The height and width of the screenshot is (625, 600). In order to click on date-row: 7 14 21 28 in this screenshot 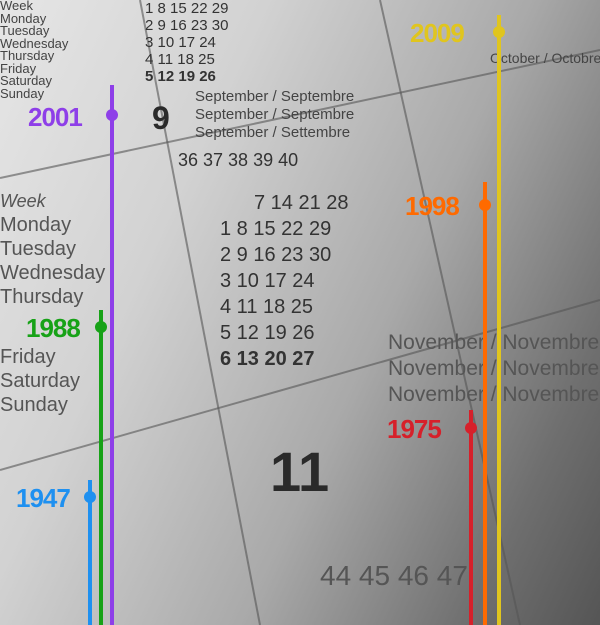, I will do `click(301, 203)`.